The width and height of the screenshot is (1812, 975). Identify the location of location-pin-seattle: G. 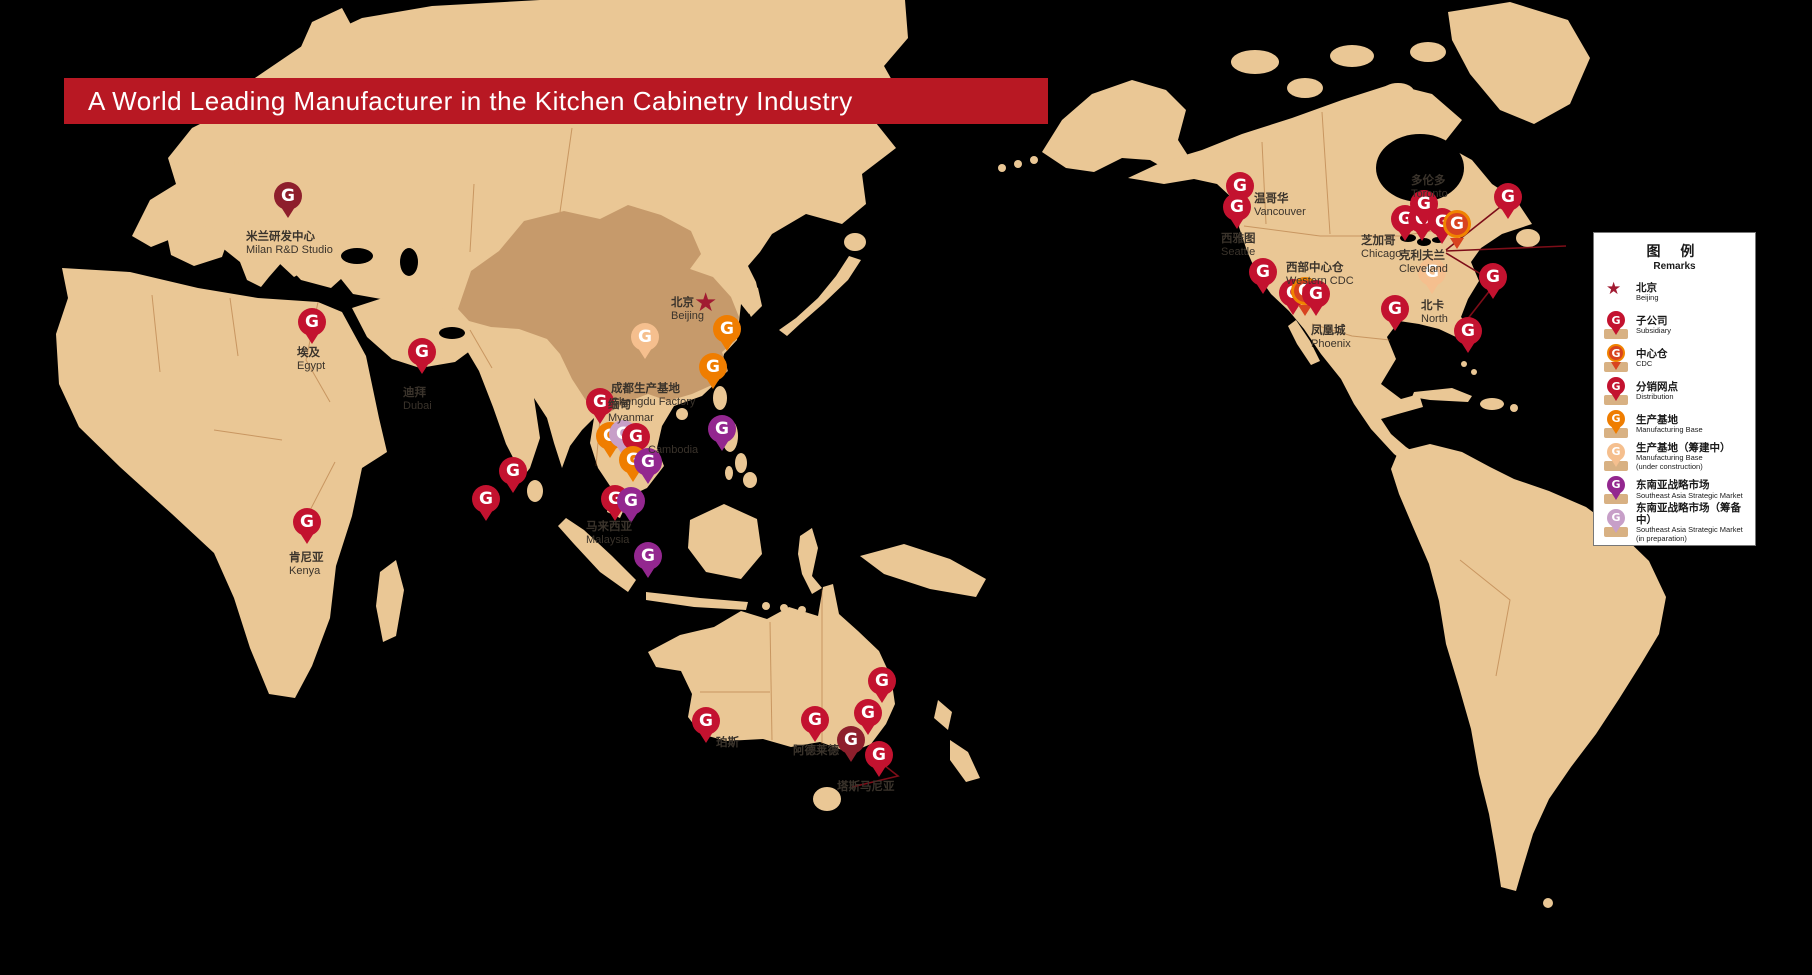
(1237, 211).